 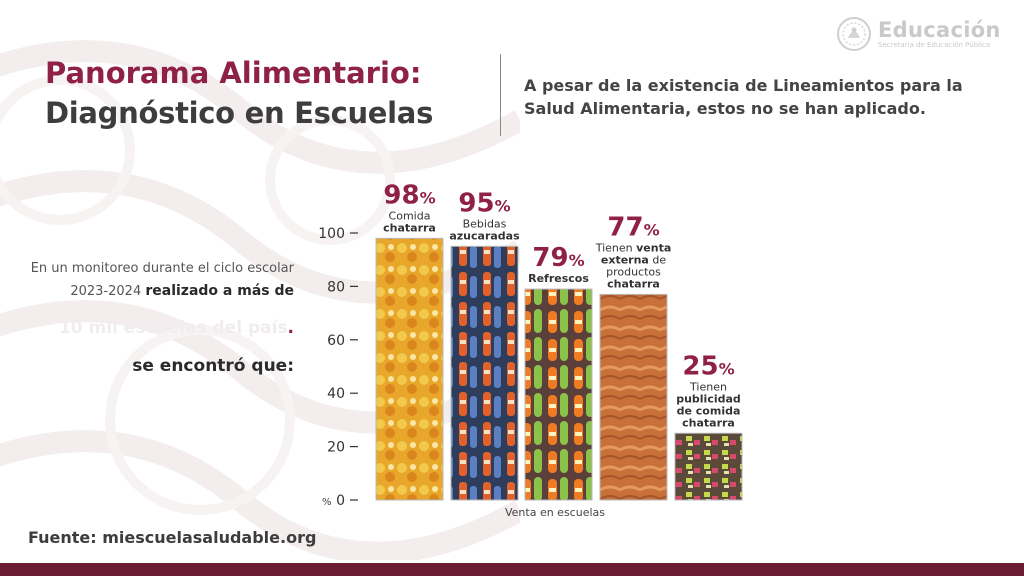 What do you see at coordinates (239, 113) in the screenshot?
I see `page-title-line2: Diagnóstico en Escuelas` at bounding box center [239, 113].